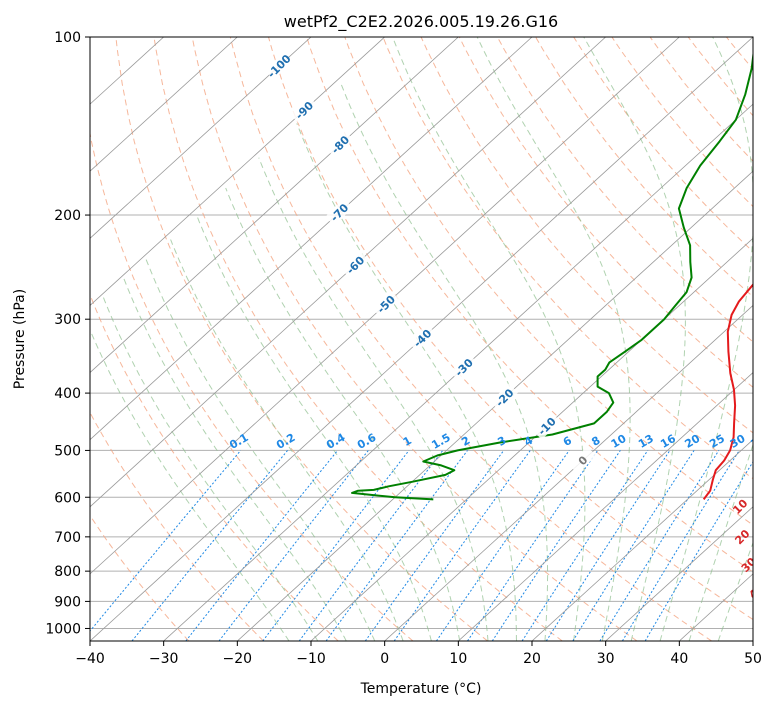  Describe the element at coordinates (67, 498) in the screenshot. I see `y-tick-label: 600` at that location.